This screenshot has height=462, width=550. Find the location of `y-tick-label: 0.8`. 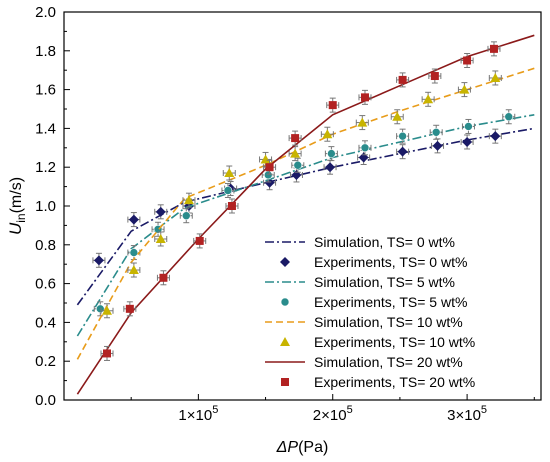

y-tick-label: 0.8 is located at coordinates (45, 245).